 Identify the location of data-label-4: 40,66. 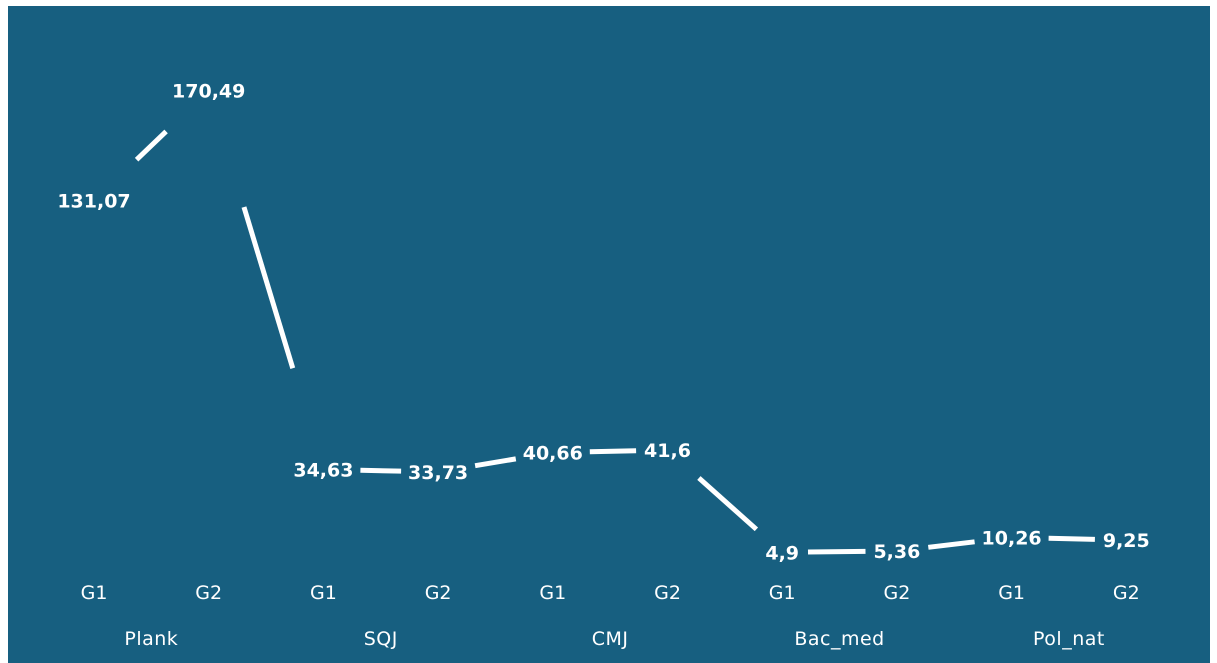
(553, 454).